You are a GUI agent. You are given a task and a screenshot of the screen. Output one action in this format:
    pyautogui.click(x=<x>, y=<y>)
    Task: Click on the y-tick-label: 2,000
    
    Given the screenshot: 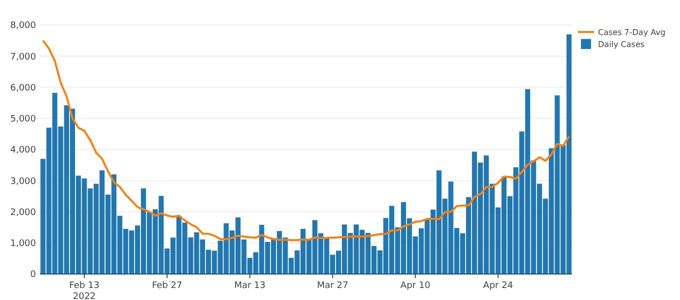 What is the action you would take?
    pyautogui.click(x=23, y=213)
    